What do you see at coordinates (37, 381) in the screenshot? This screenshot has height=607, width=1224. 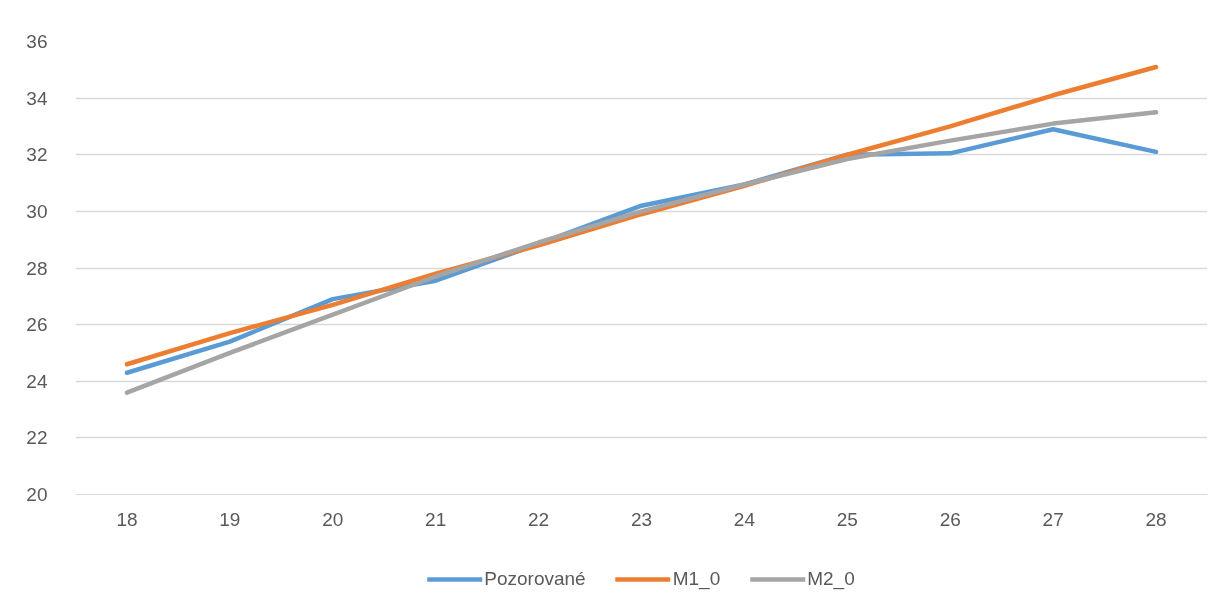 I see `y-tick-label: 24` at bounding box center [37, 381].